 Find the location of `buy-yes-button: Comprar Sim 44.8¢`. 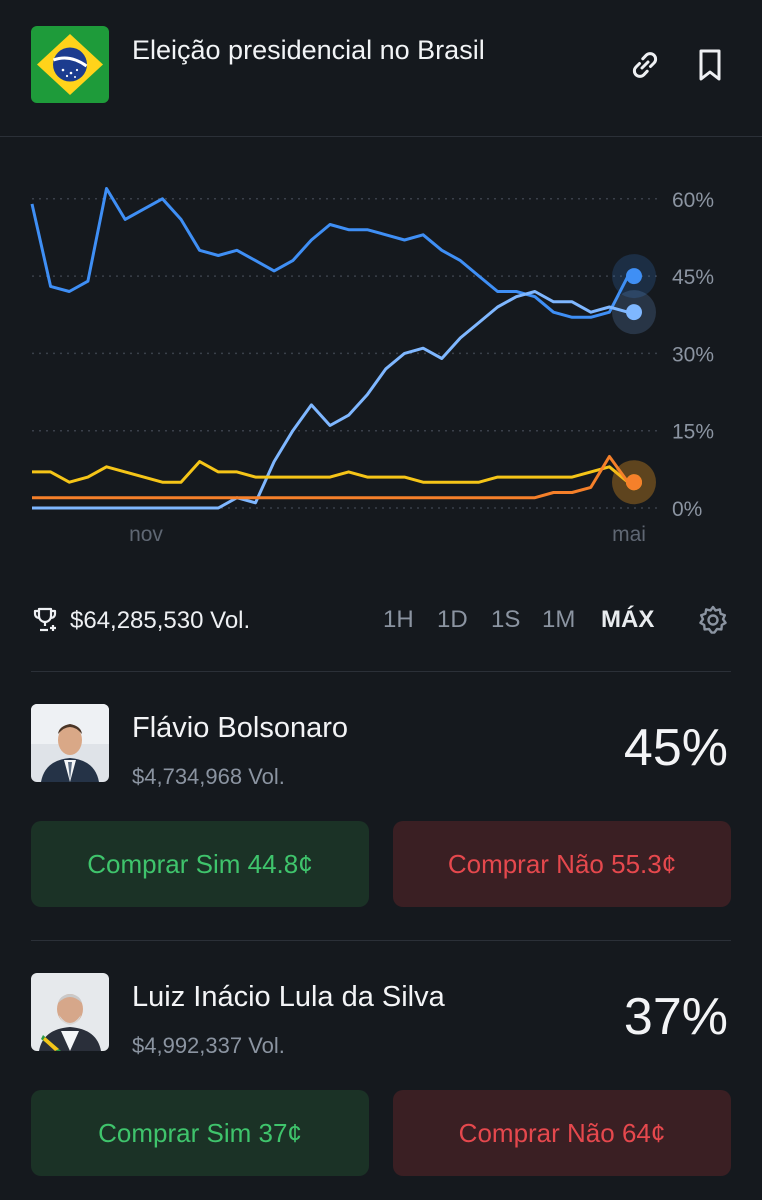

buy-yes-button: Comprar Sim 44.8¢ is located at coordinates (200, 864).